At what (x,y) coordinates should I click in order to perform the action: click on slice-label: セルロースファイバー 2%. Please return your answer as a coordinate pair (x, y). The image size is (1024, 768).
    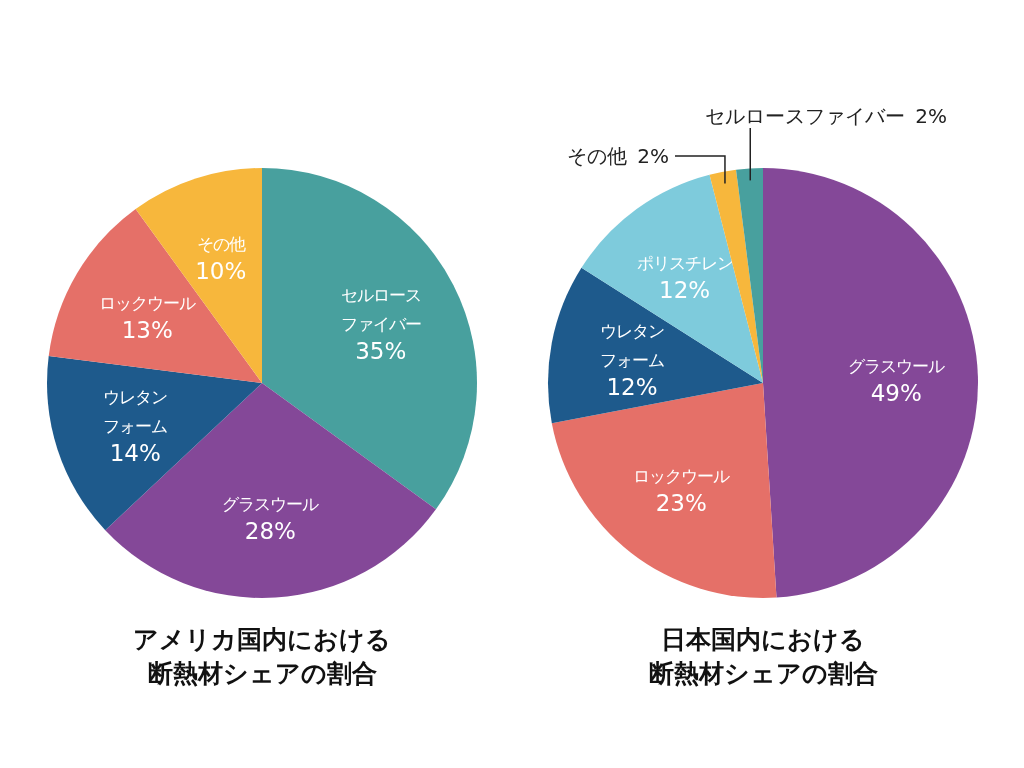
    Looking at the image, I should click on (826, 116).